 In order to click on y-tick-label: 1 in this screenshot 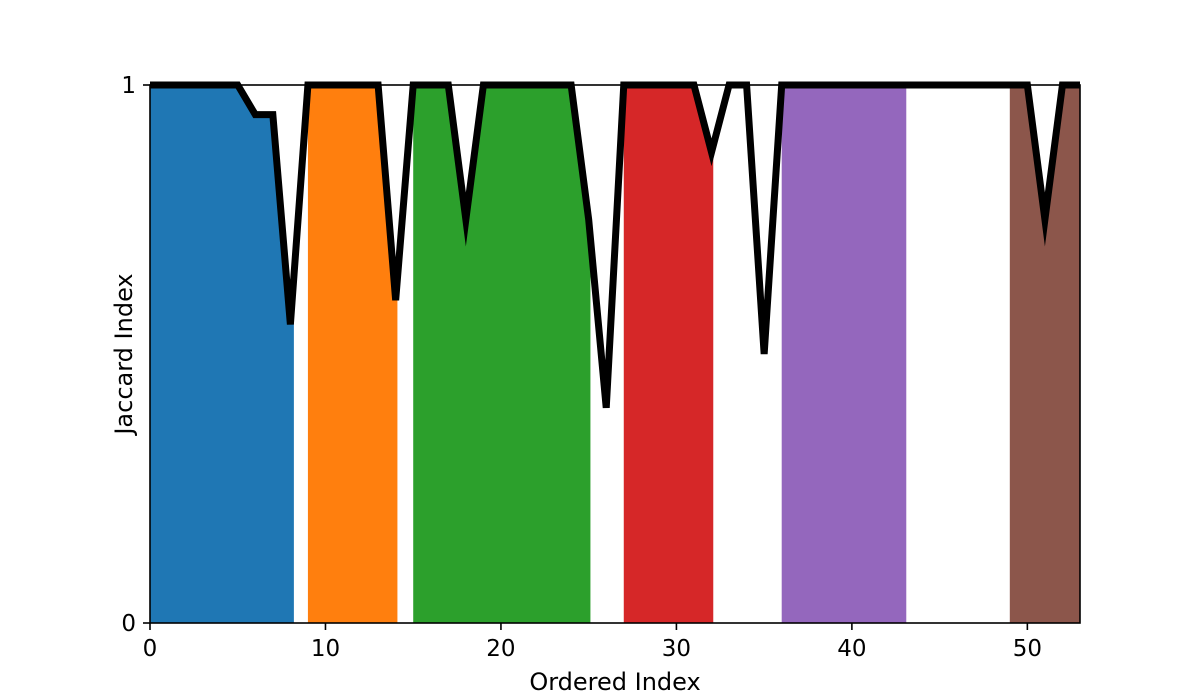, I will do `click(128, 86)`.